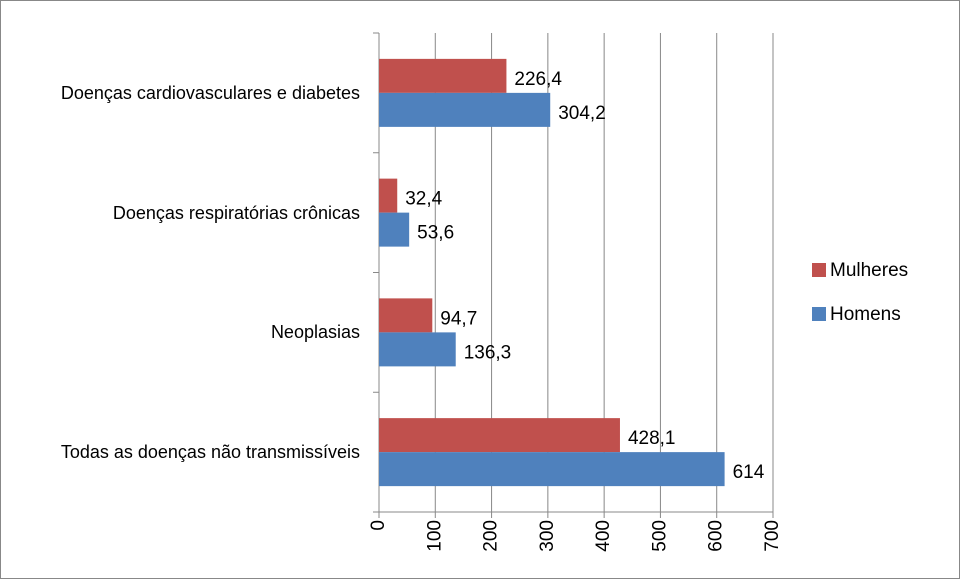  What do you see at coordinates (716, 536) in the screenshot?
I see `x-tick-label: 600` at bounding box center [716, 536].